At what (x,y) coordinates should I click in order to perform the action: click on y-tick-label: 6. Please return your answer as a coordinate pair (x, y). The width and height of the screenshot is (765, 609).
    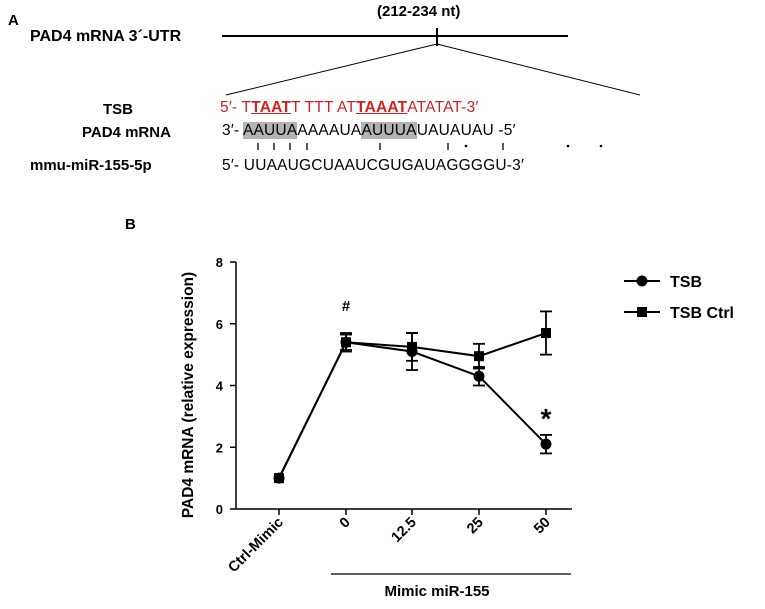
    Looking at the image, I should click on (219, 324).